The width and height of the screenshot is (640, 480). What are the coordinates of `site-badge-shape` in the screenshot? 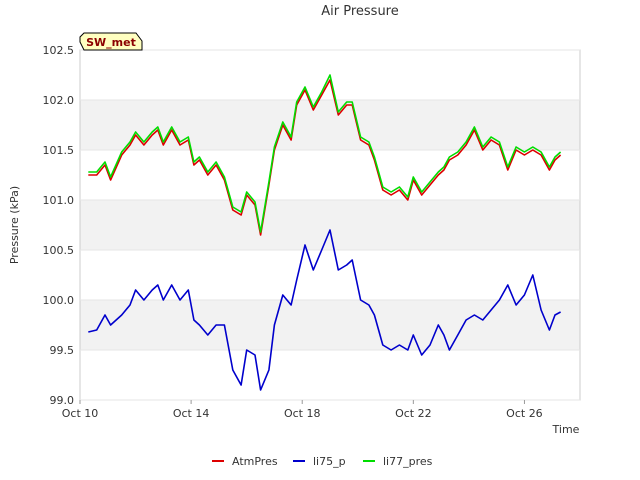 It's located at (111, 41).